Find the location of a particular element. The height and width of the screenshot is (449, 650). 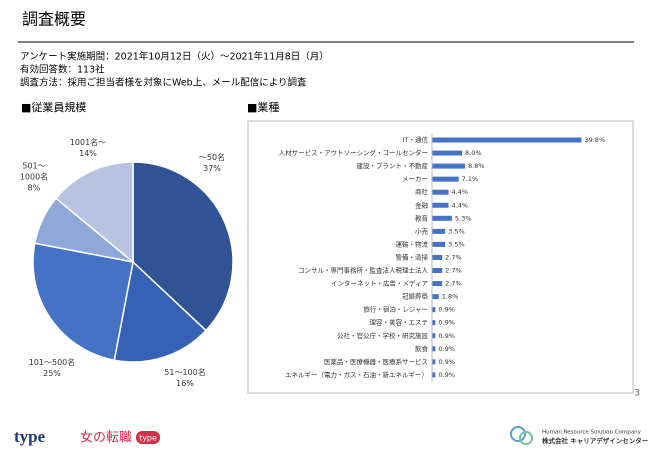

info-line: 有効回答数：113社 is located at coordinates (62, 70).